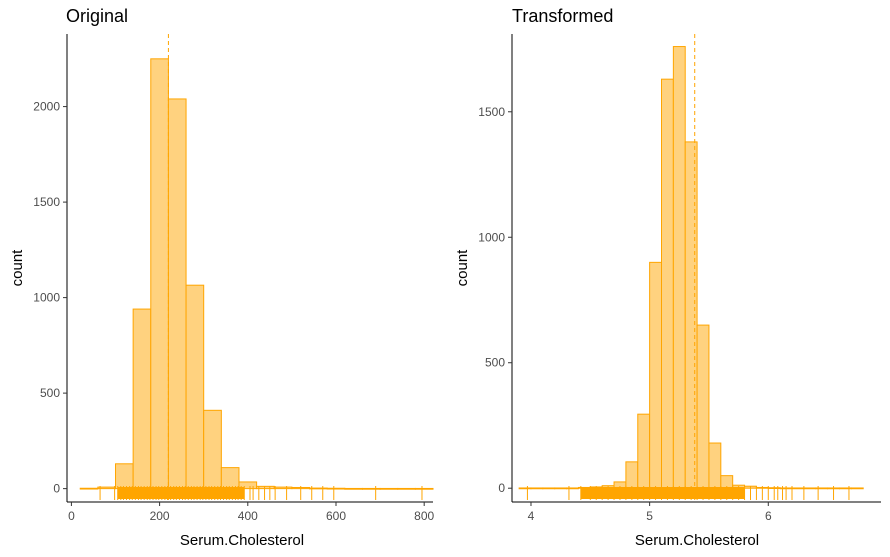  I want to click on panel-title: Transformed, so click(562, 16).